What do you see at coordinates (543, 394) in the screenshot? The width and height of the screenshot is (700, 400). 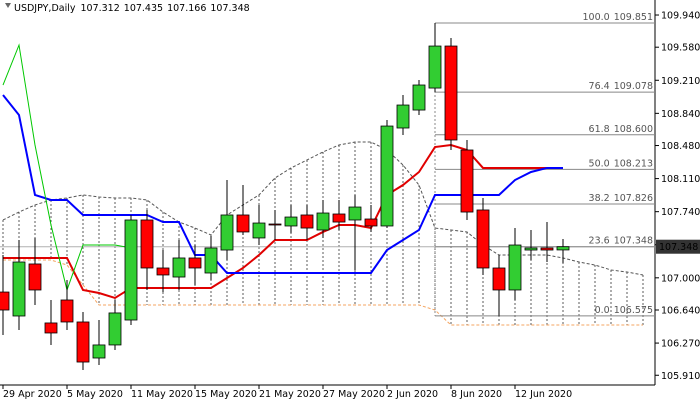 I see `x-tick-label: 12 Jun 2020` at bounding box center [543, 394].